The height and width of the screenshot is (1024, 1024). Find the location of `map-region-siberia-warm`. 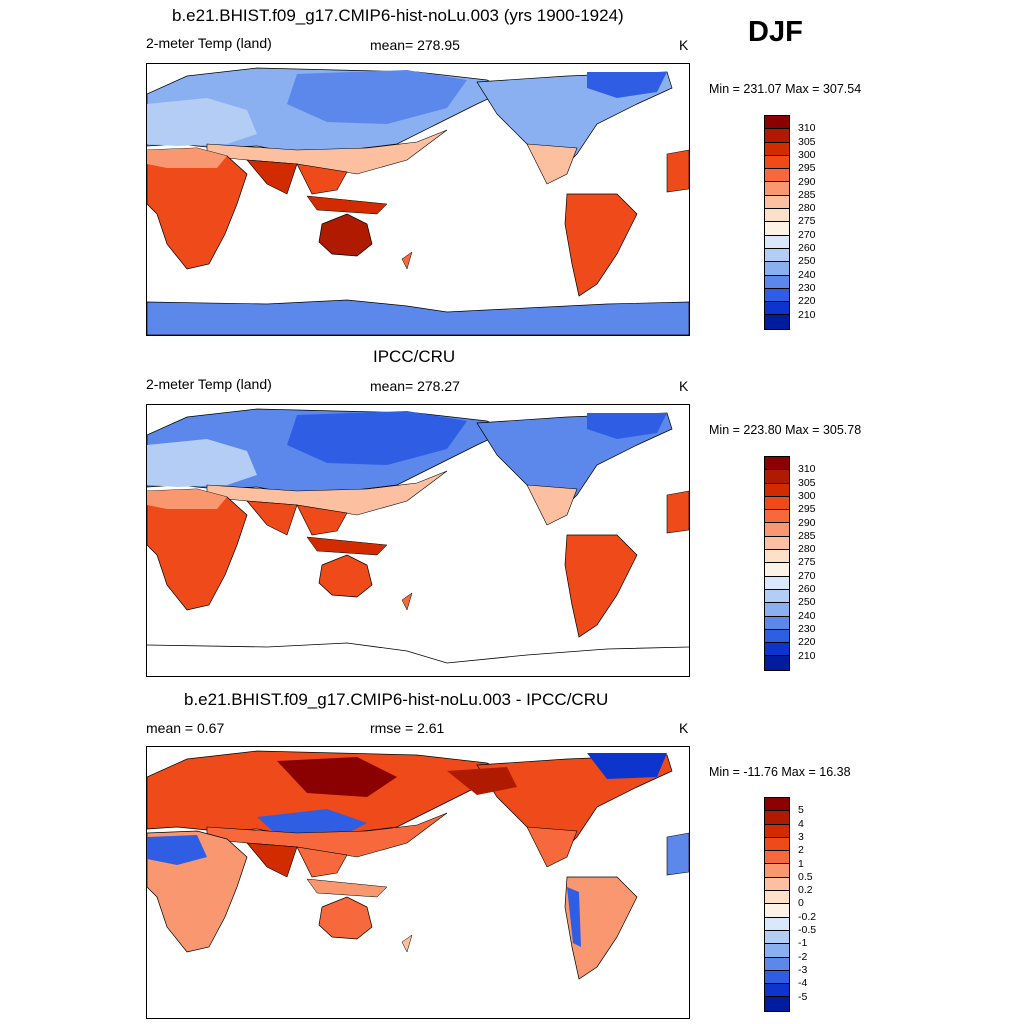

map-region-siberia-warm is located at coordinates (337, 777).